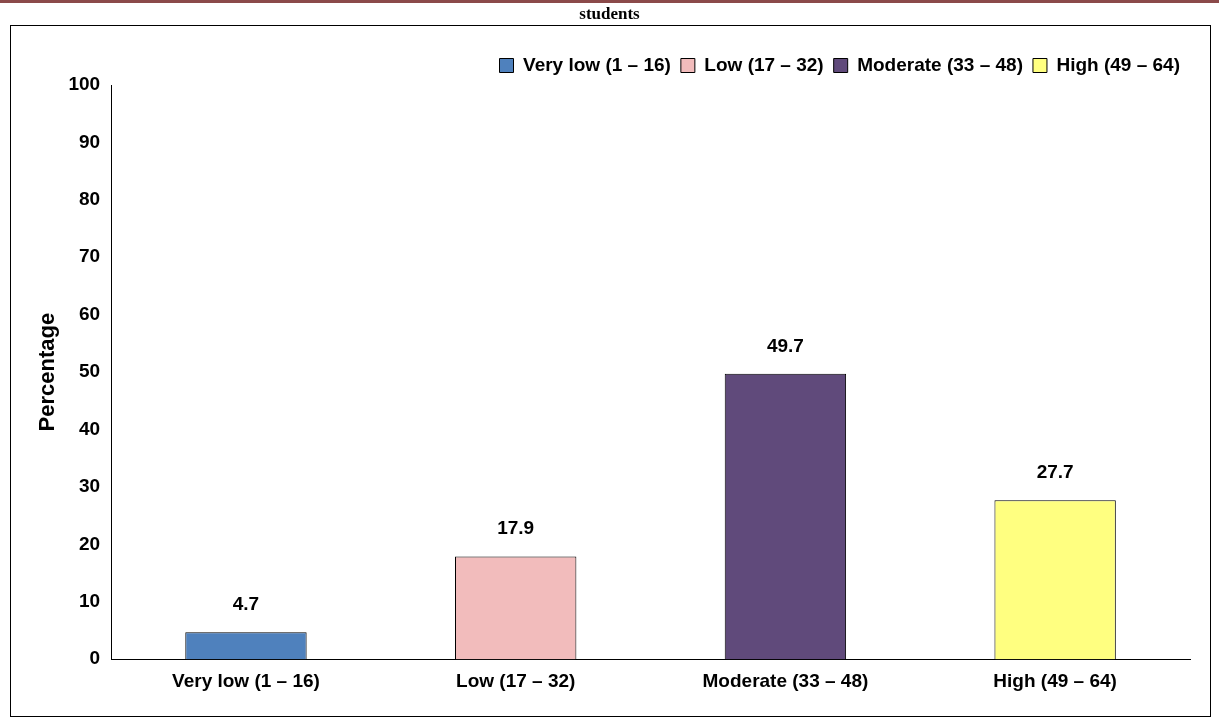 This screenshot has height=726, width=1219. I want to click on y-tick-label: 40, so click(89, 428).